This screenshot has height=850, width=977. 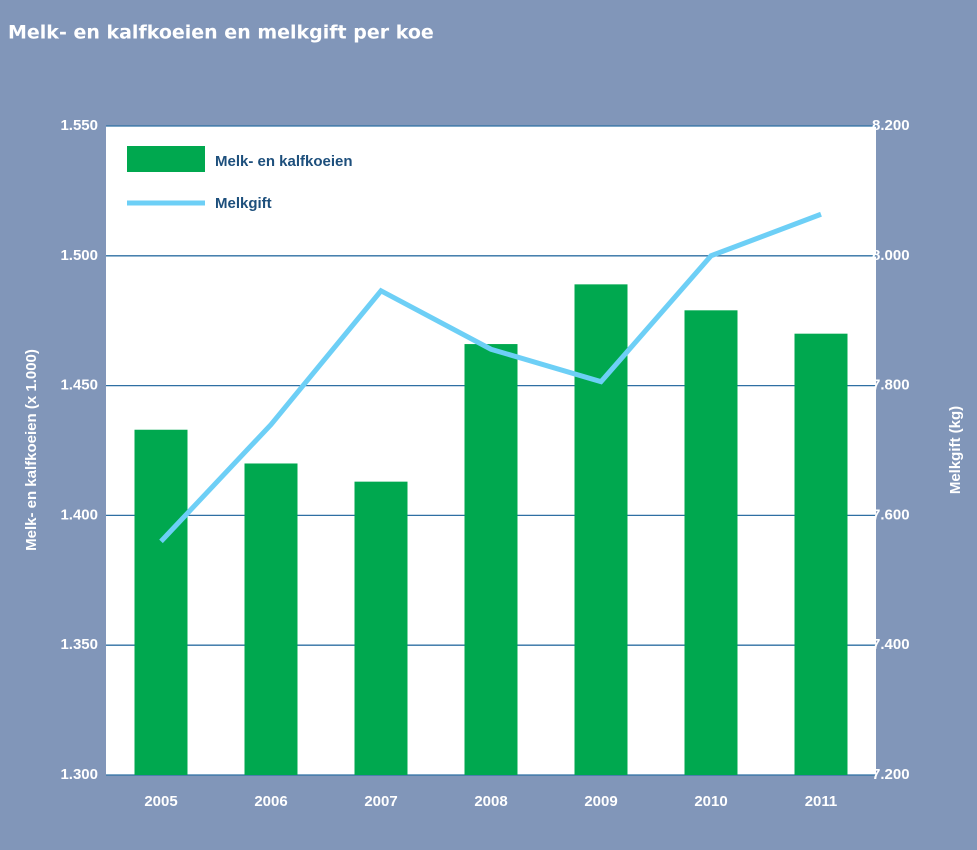 What do you see at coordinates (891, 385) in the screenshot?
I see `y2-tick-label: 7.800` at bounding box center [891, 385].